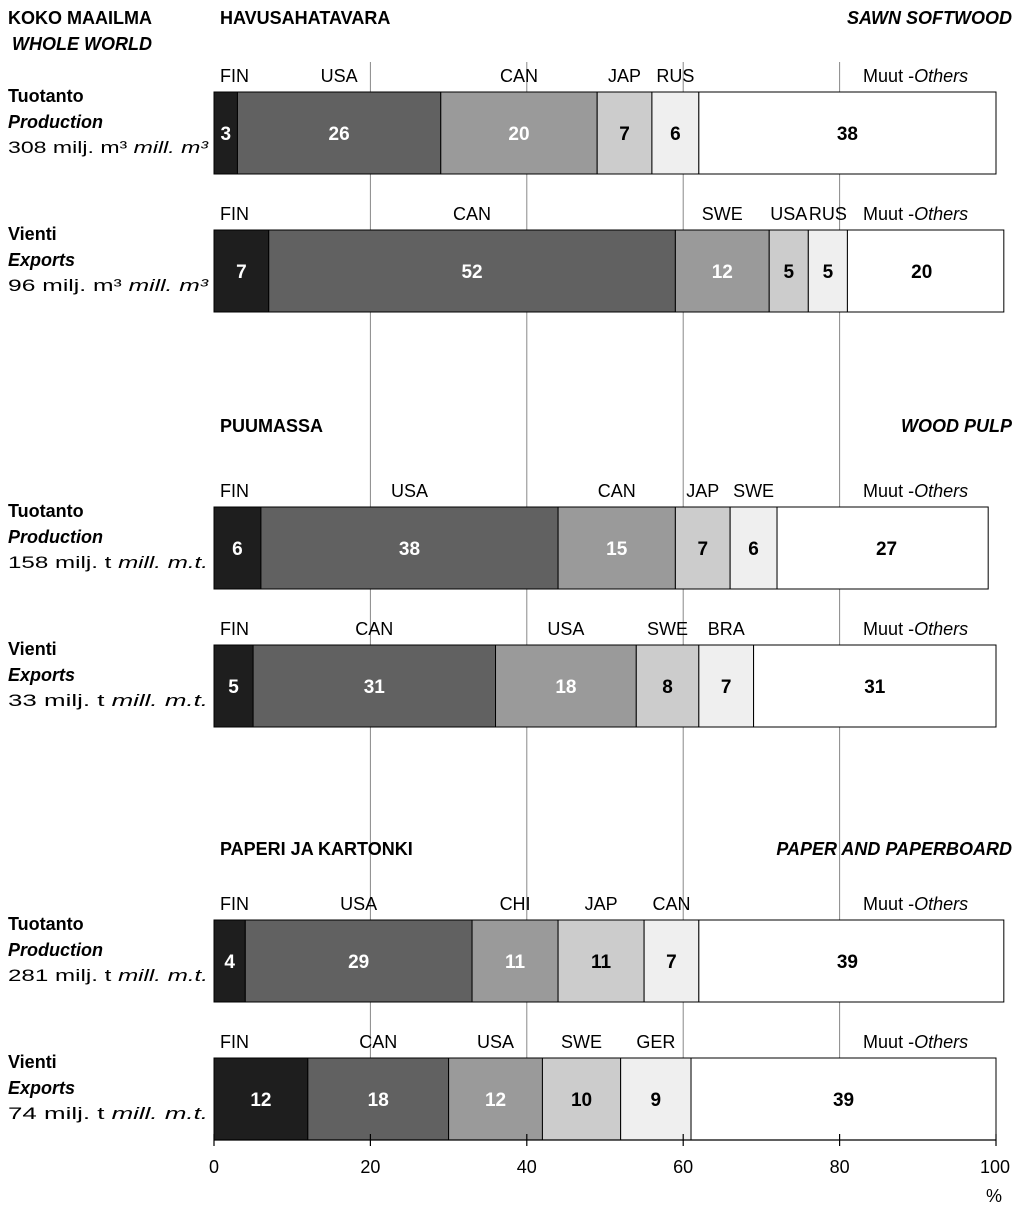 This screenshot has width=1018, height=1224. What do you see at coordinates (370, 1167) in the screenshot?
I see `x-tick-label: 20` at bounding box center [370, 1167].